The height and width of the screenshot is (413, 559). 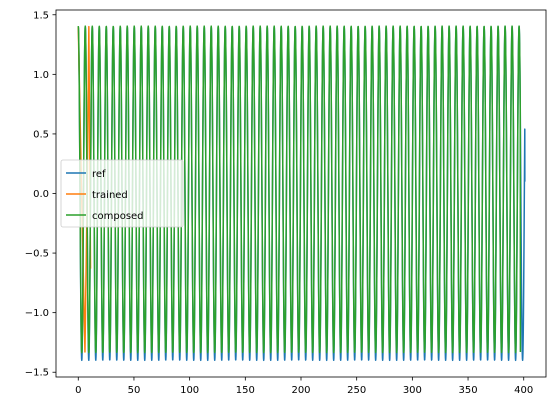 I want to click on x-tick-label: 0, so click(x=78, y=390).